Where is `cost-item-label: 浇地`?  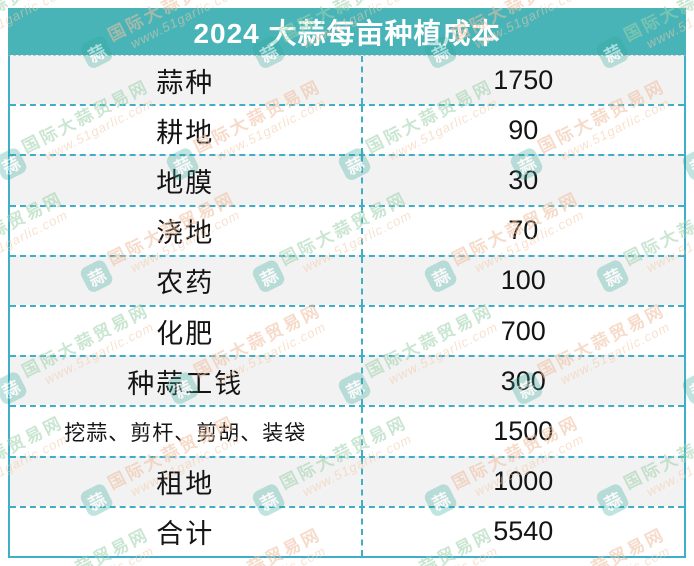
cost-item-label: 浇地 is located at coordinates (186, 230).